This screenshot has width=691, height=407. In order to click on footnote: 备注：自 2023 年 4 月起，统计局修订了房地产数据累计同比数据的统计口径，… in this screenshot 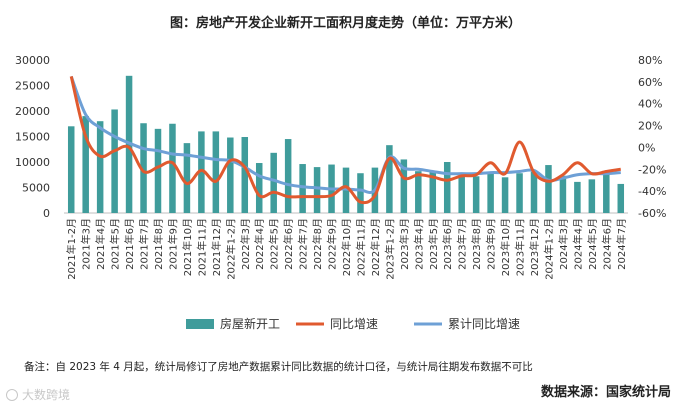, I will do `click(278, 367)`.